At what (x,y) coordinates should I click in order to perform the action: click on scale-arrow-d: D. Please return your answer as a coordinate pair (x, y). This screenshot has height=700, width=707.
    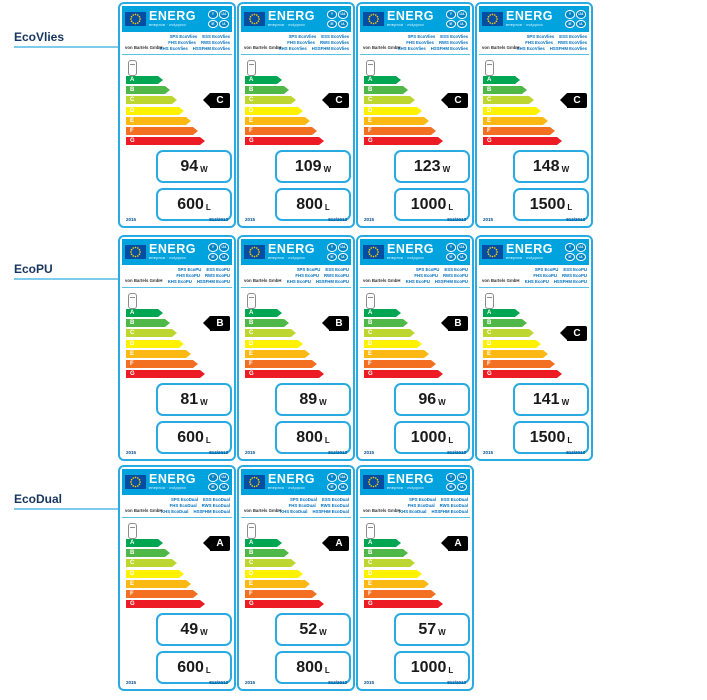
    Looking at the image, I should click on (274, 573).